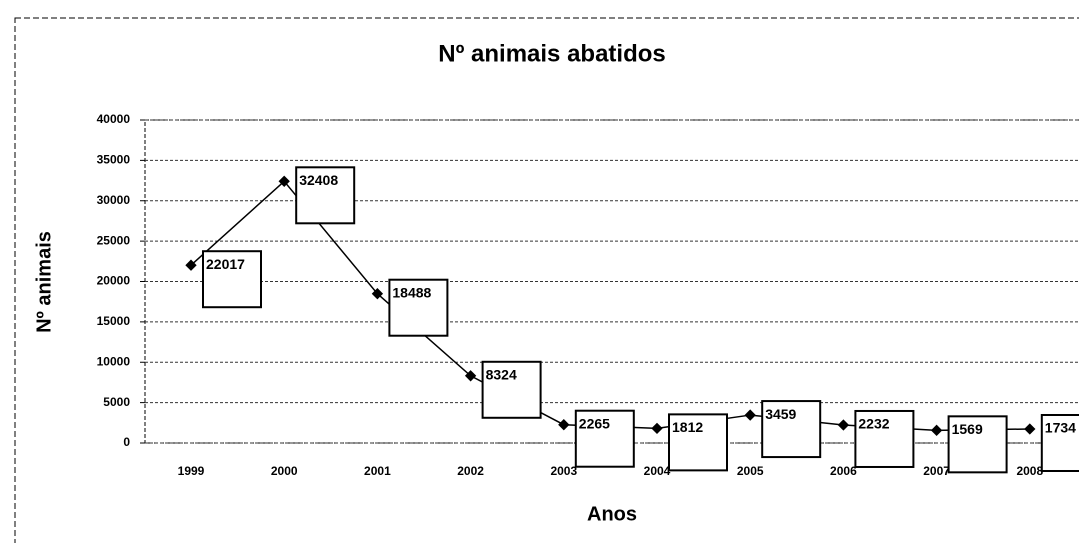 The height and width of the screenshot is (543, 1079). I want to click on x-tick-label: 1999, so click(191, 471).